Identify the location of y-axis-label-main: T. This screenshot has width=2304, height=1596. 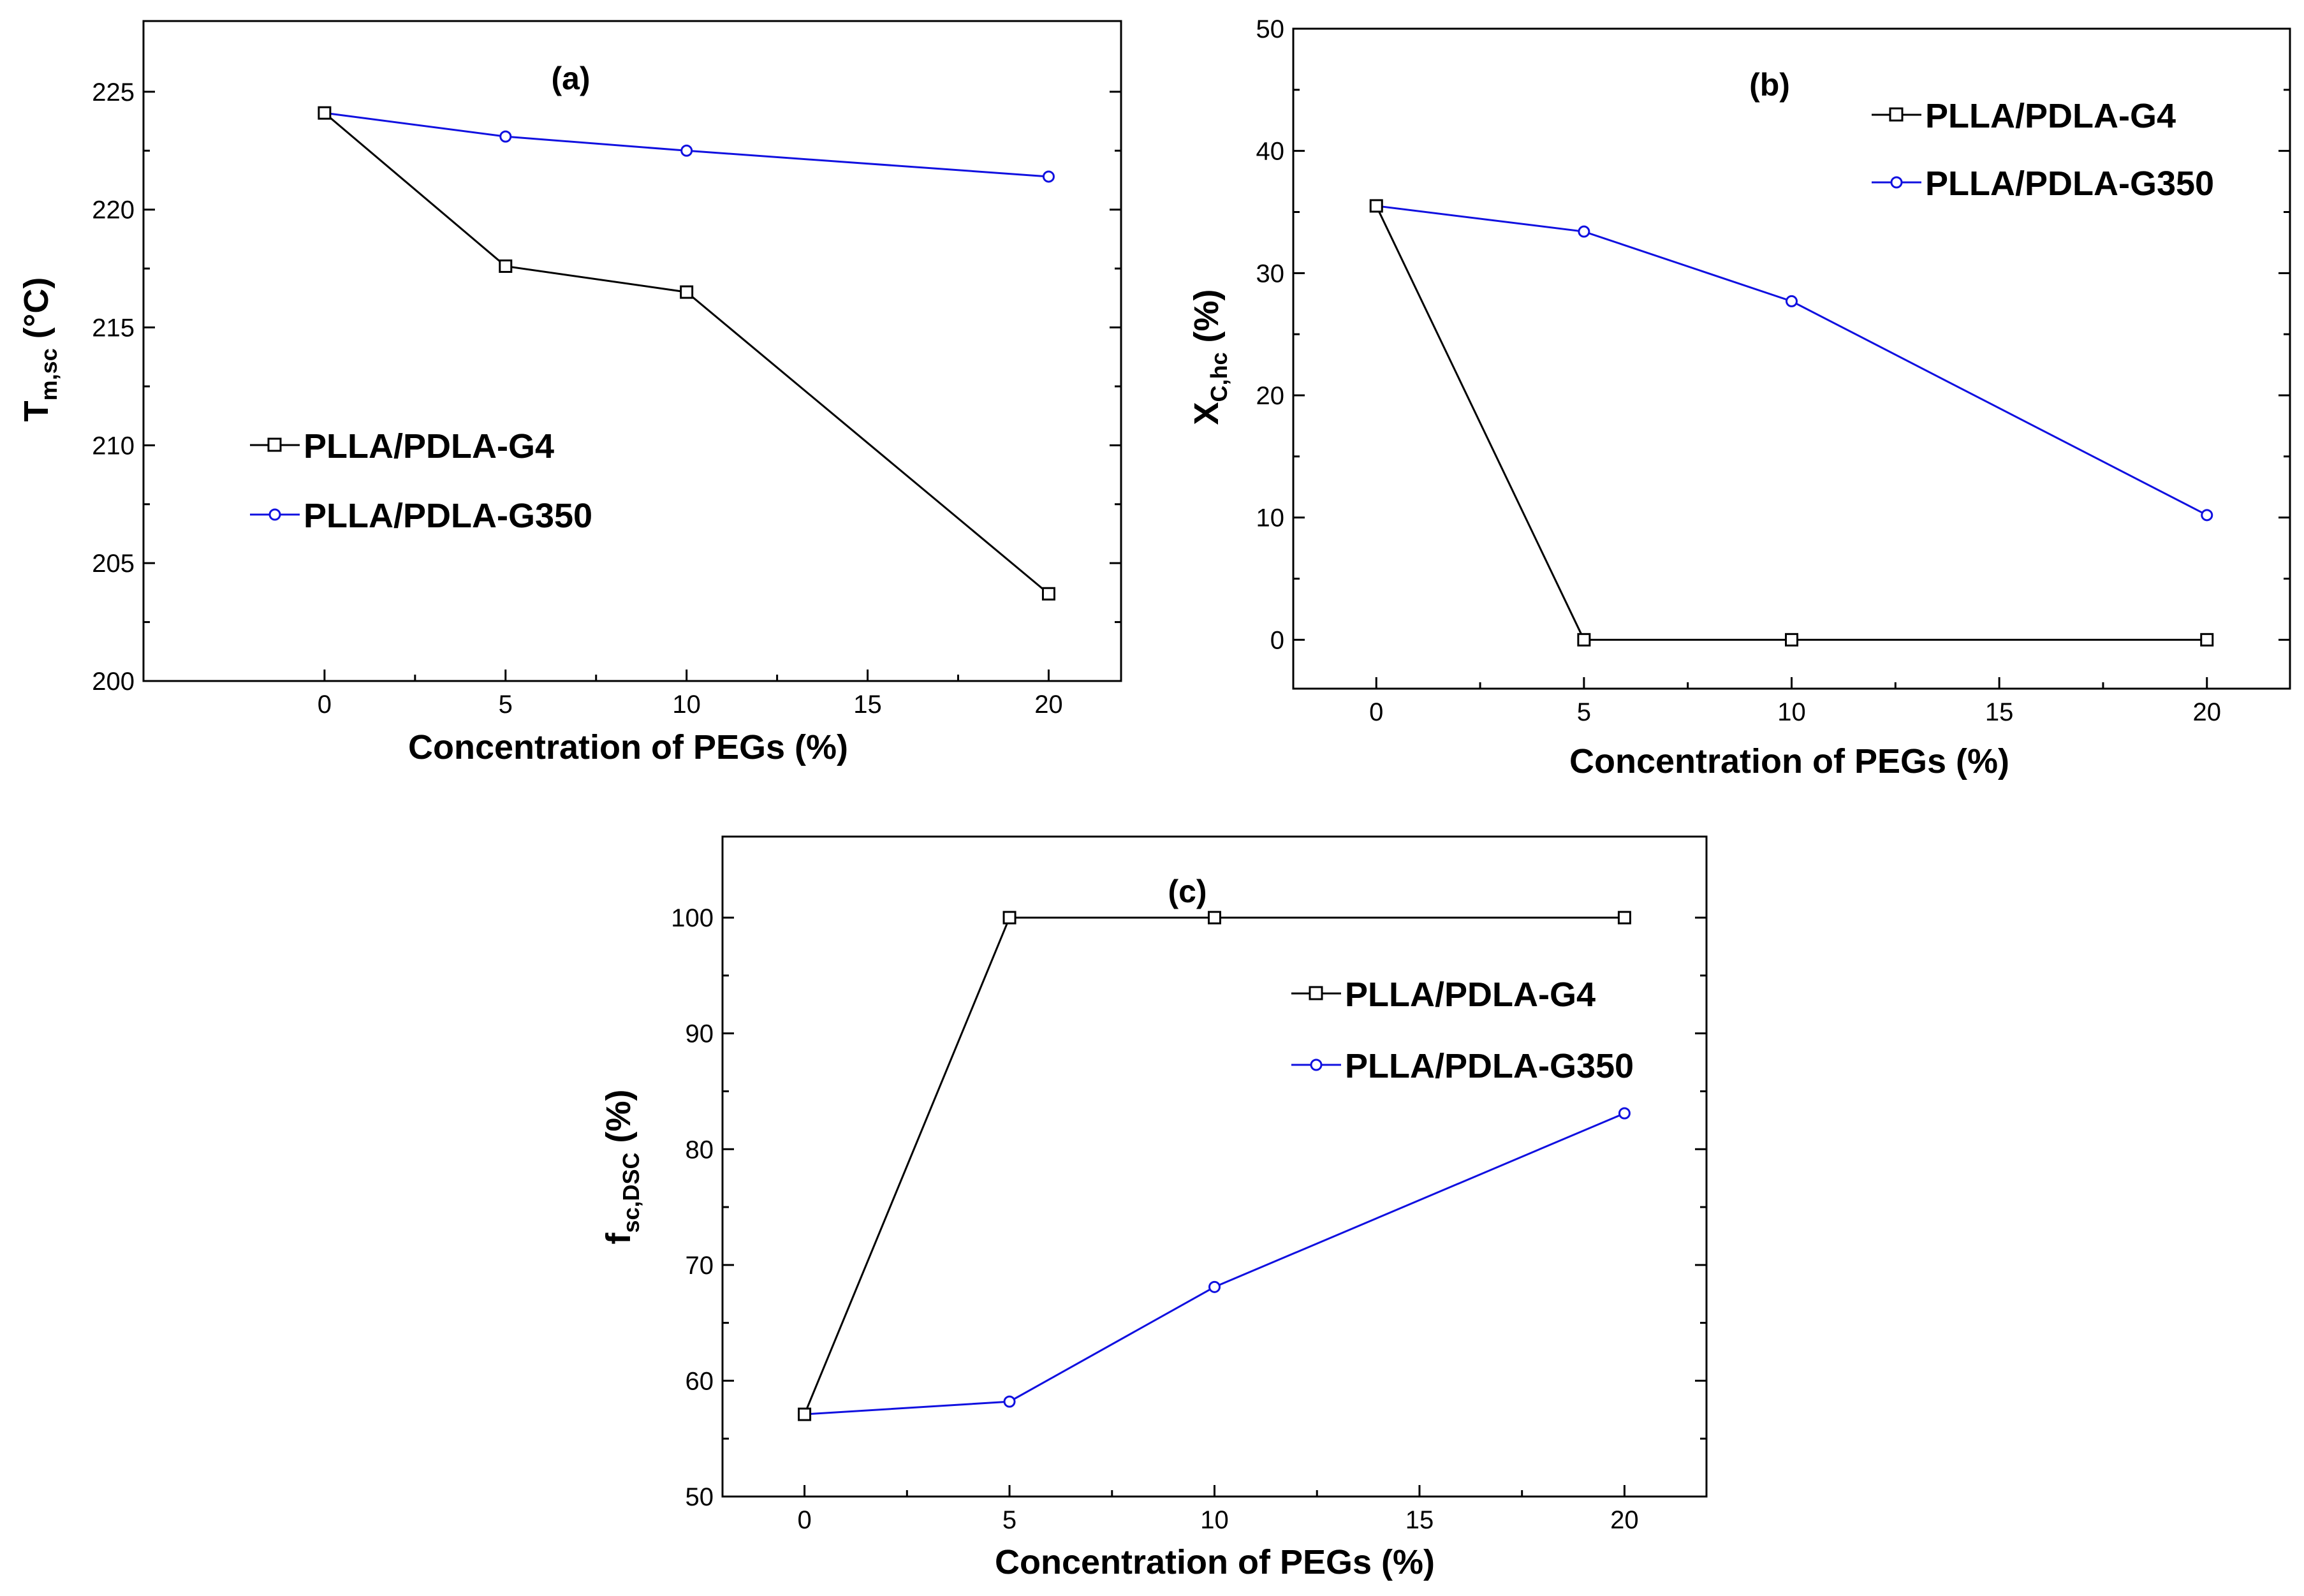
(36, 411).